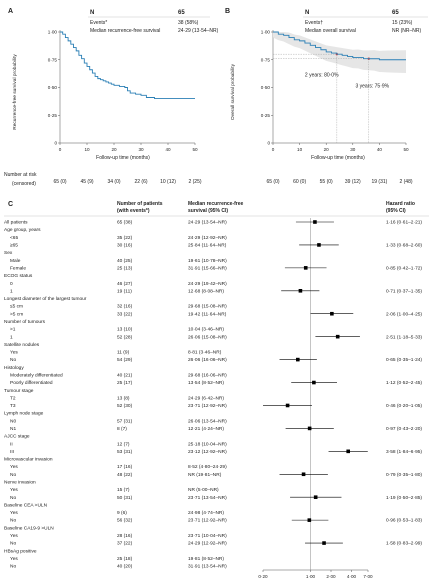 The image size is (433, 584). Describe the element at coordinates (122, 429) in the screenshot. I see `forest-row-n: 8 (7)` at that location.